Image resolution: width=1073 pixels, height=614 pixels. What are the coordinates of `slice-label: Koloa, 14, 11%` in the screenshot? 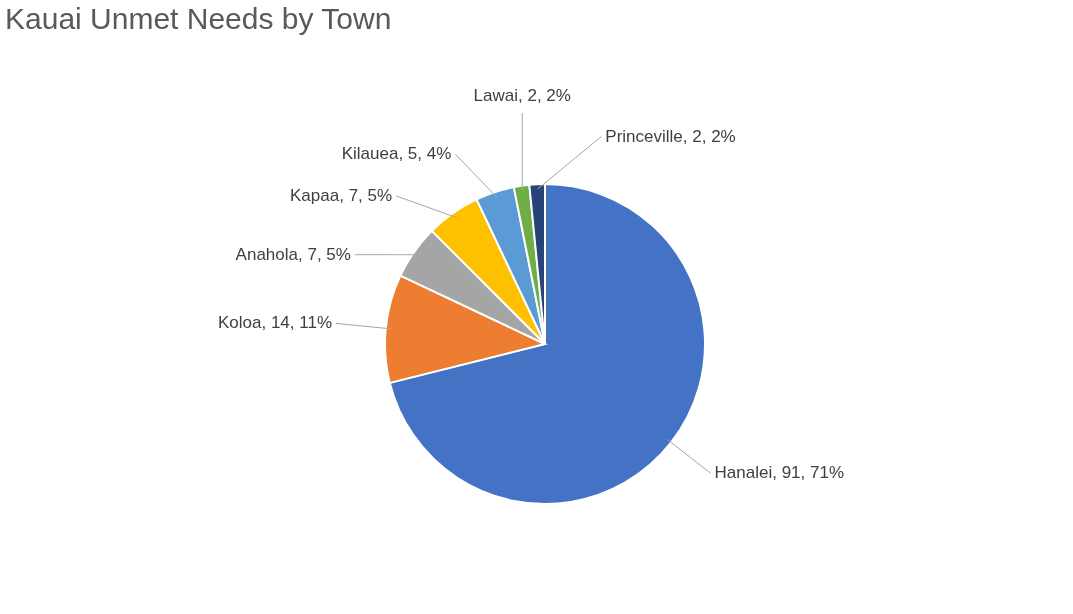 It's located at (275, 323).